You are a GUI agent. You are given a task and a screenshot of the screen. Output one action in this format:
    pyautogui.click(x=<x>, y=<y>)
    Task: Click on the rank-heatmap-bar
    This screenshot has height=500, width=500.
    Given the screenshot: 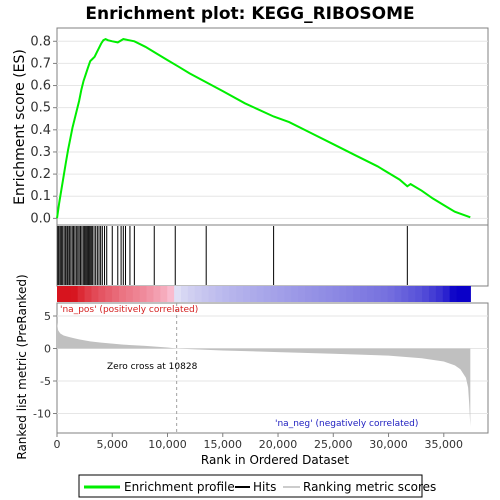 What is the action you would take?
    pyautogui.click(x=264, y=294)
    